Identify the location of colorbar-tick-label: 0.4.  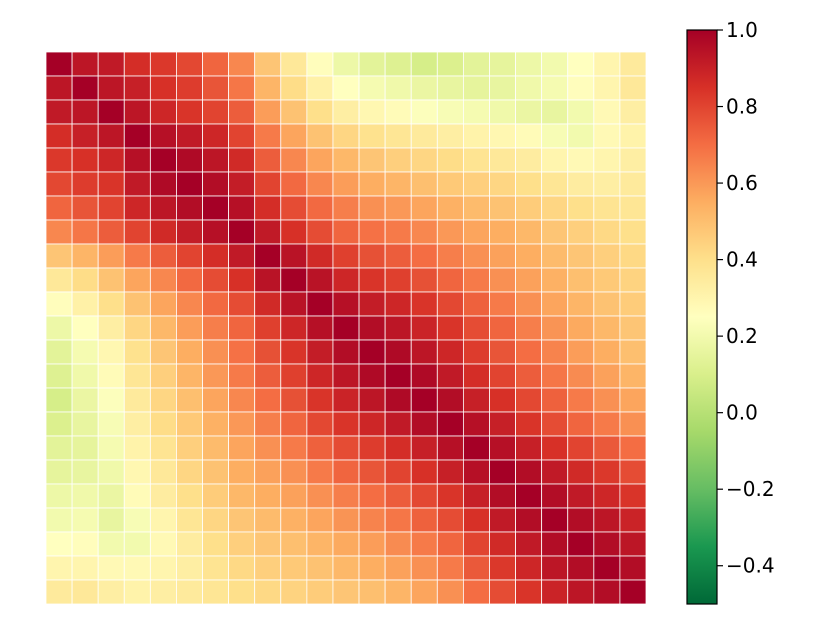
(742, 260).